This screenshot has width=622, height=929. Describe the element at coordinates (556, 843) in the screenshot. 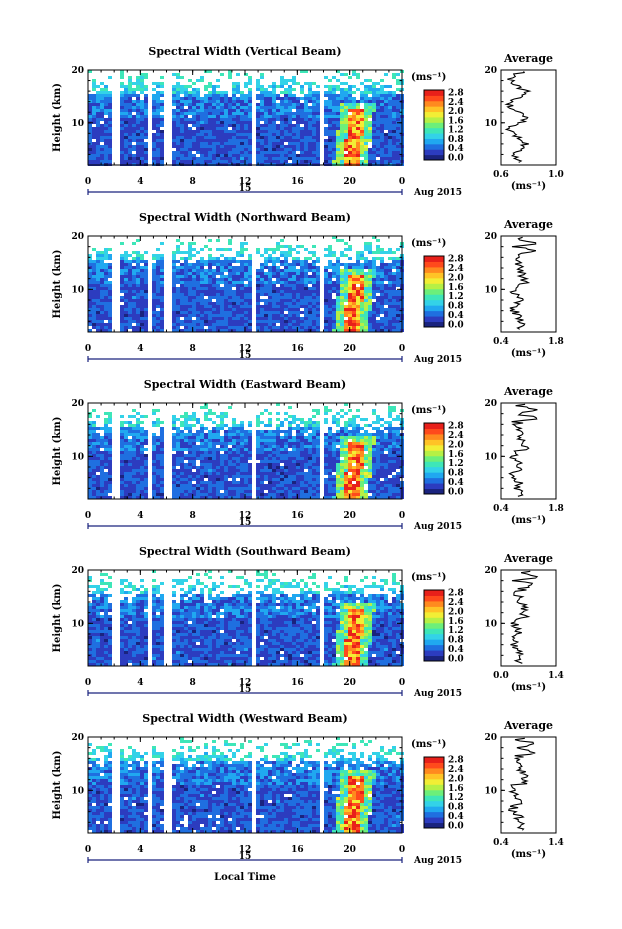

I see `average-x-tick: 1.4` at that location.